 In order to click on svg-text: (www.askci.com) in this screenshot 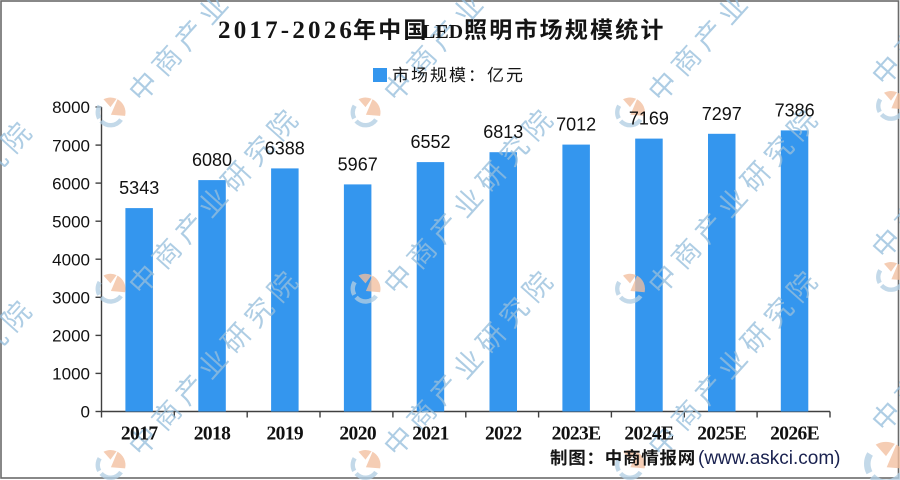, I will do `click(769, 458)`.